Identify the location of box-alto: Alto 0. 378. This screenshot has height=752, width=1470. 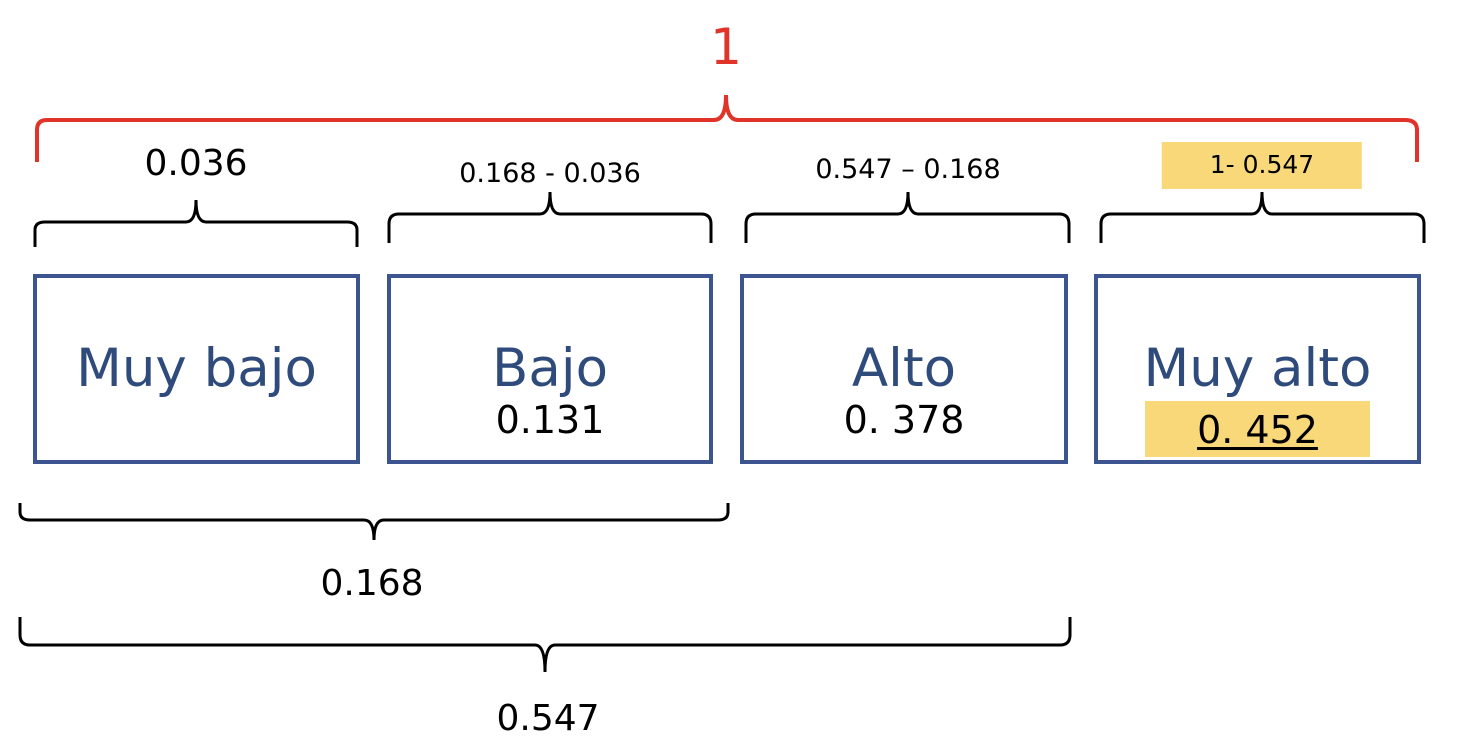
(904, 369).